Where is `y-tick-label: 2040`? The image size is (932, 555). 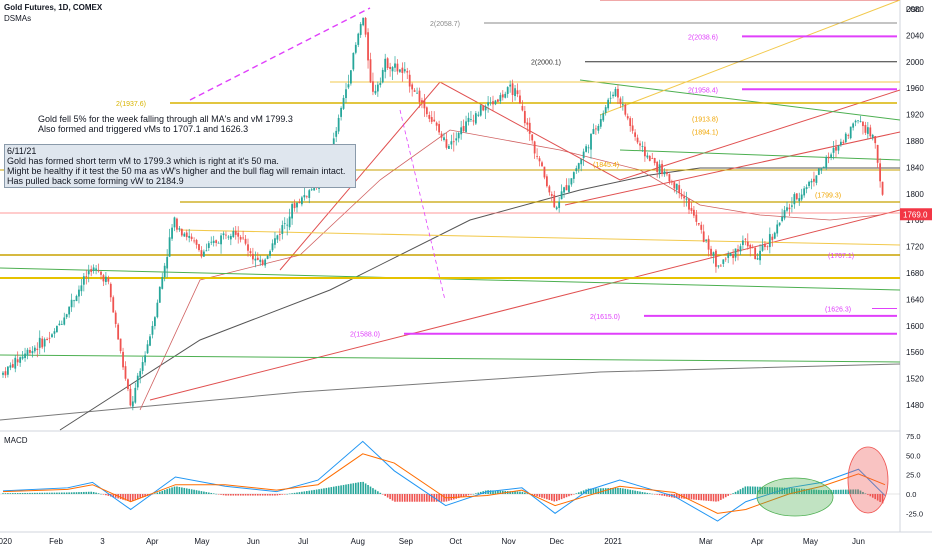 y-tick-label: 2040 is located at coordinates (915, 35).